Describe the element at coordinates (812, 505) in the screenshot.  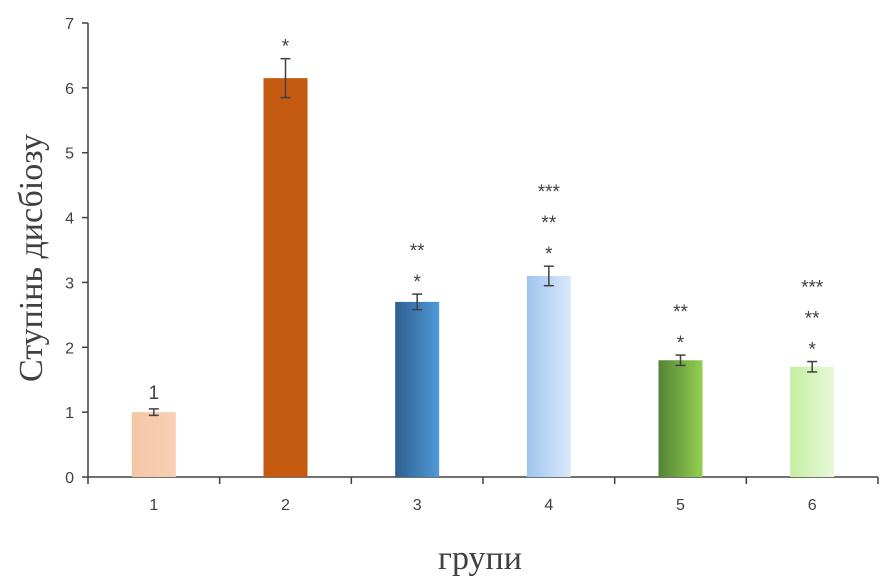
I see `x-tick-label: 6` at that location.